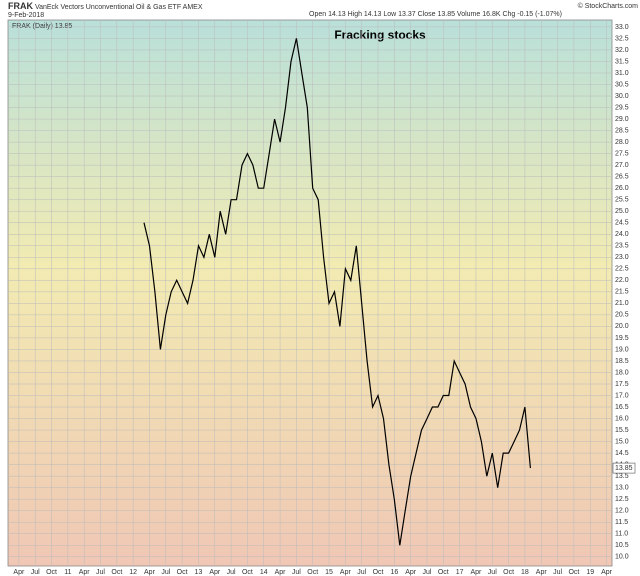 Image resolution: width=640 pixels, height=576 pixels. What do you see at coordinates (622, 453) in the screenshot?
I see `y-tick-label: 14.5` at bounding box center [622, 453].